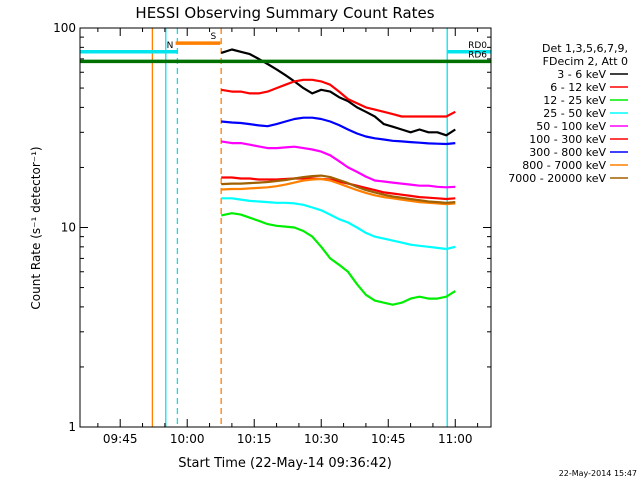 The image size is (640, 480). What do you see at coordinates (567, 139) in the screenshot?
I see `legend-label: 100 - 300 keV` at bounding box center [567, 139].